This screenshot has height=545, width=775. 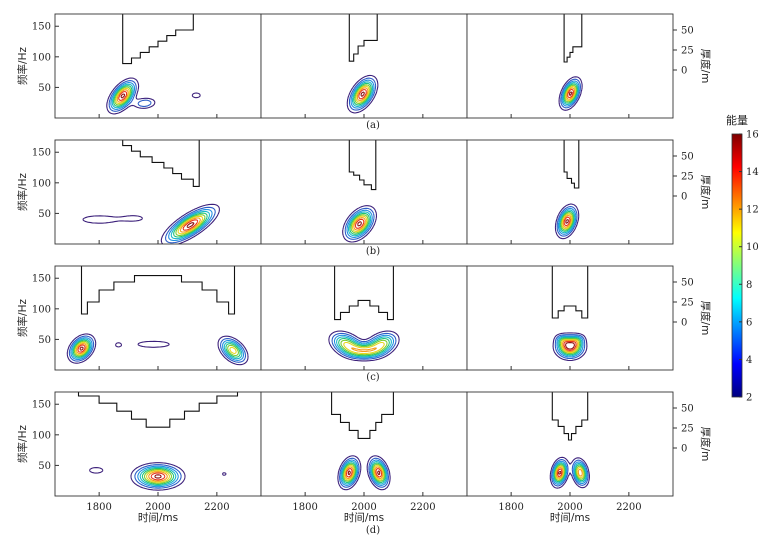 What do you see at coordinates (570, 416) in the screenshot?
I see `panel-r4-c3-thickness-profile` at bounding box center [570, 416].